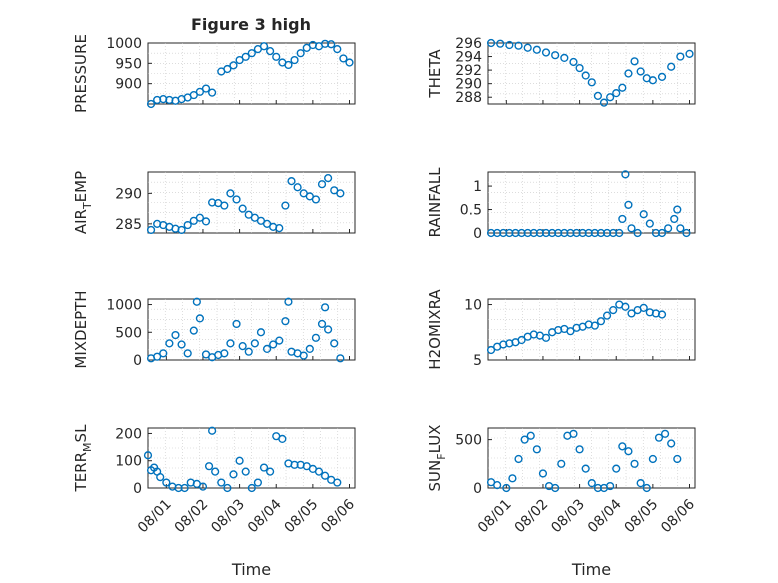  What do you see at coordinates (155, 516) in the screenshot?
I see `x-tick-label: 08/01` at bounding box center [155, 516].